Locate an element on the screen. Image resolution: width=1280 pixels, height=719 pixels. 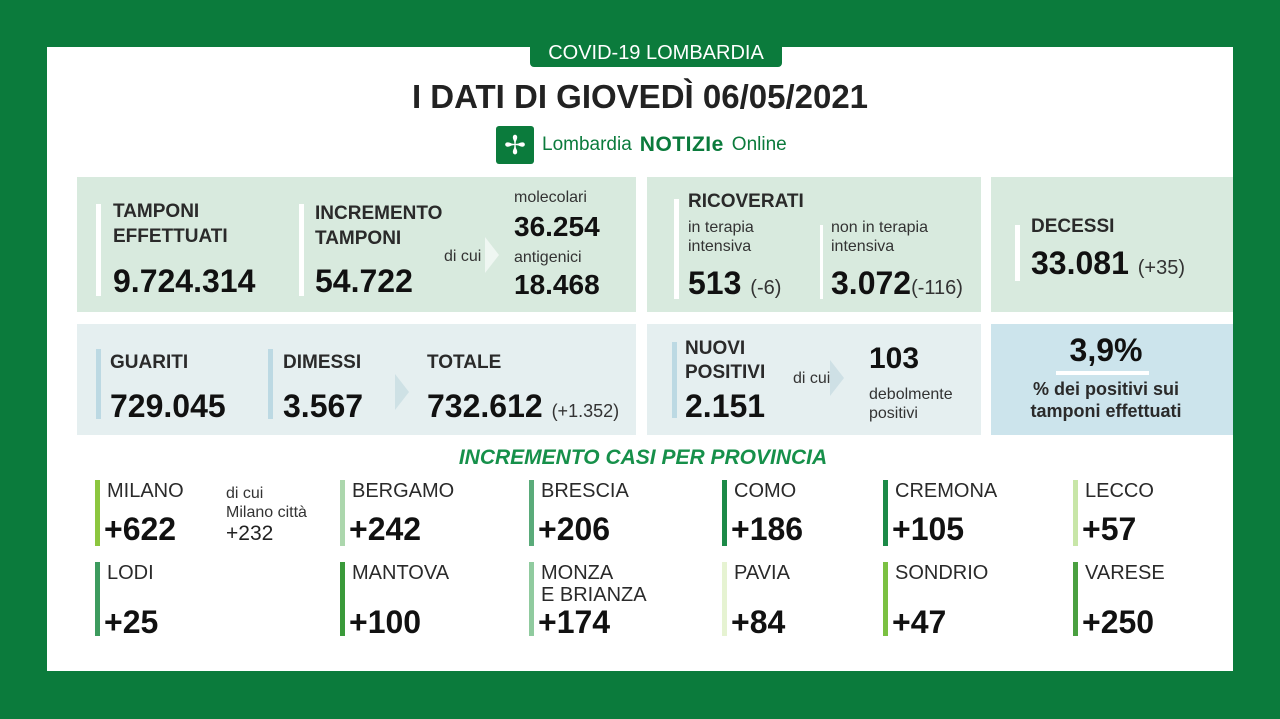
province-value: +100 is located at coordinates (385, 622).